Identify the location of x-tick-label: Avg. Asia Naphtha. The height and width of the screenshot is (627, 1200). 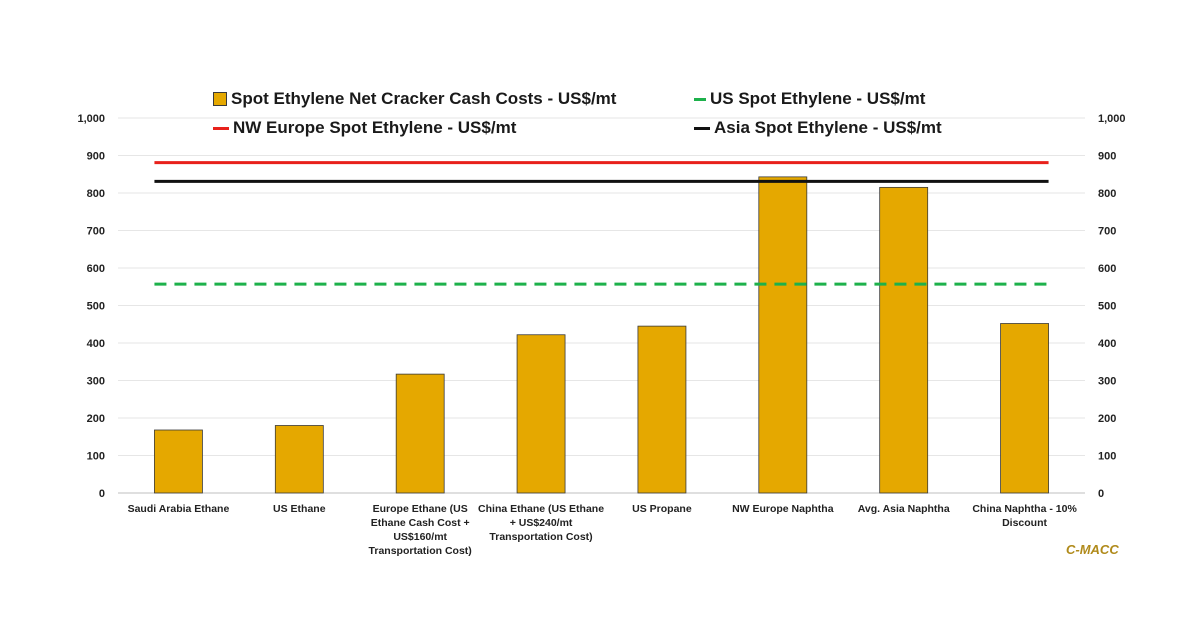
(904, 509).